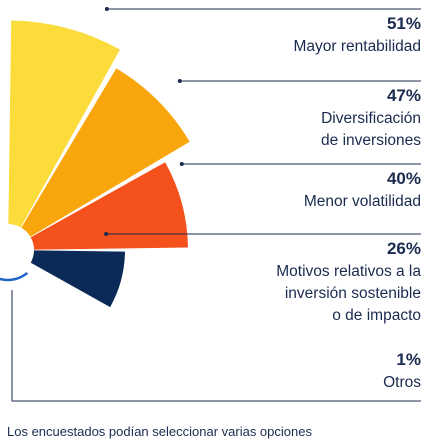 This screenshot has width=435, height=443. Describe the element at coordinates (404, 178) in the screenshot. I see `value-label-3: 40%` at that location.